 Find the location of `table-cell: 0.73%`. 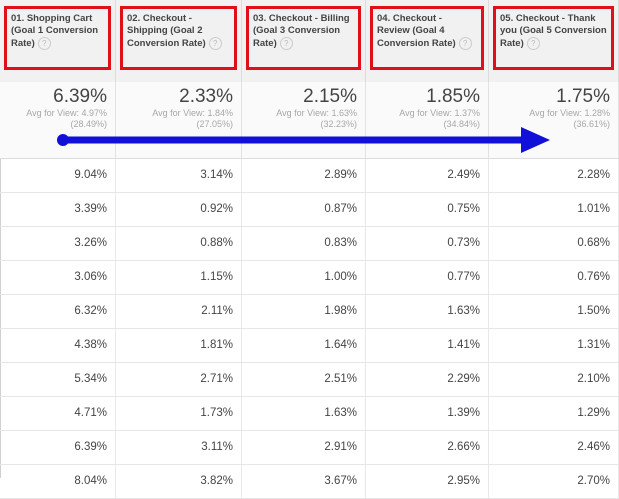

table-cell: 0.73% is located at coordinates (427, 243).